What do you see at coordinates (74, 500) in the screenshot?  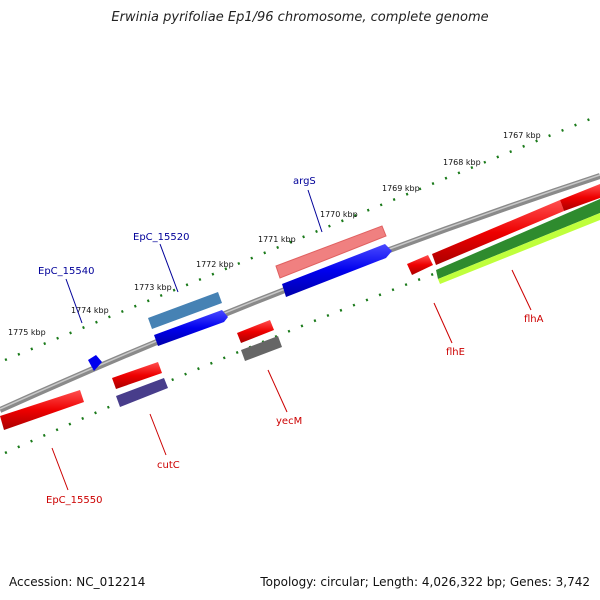 I see `gene-label-EpC_15550: EpC_15550` at bounding box center [74, 500].